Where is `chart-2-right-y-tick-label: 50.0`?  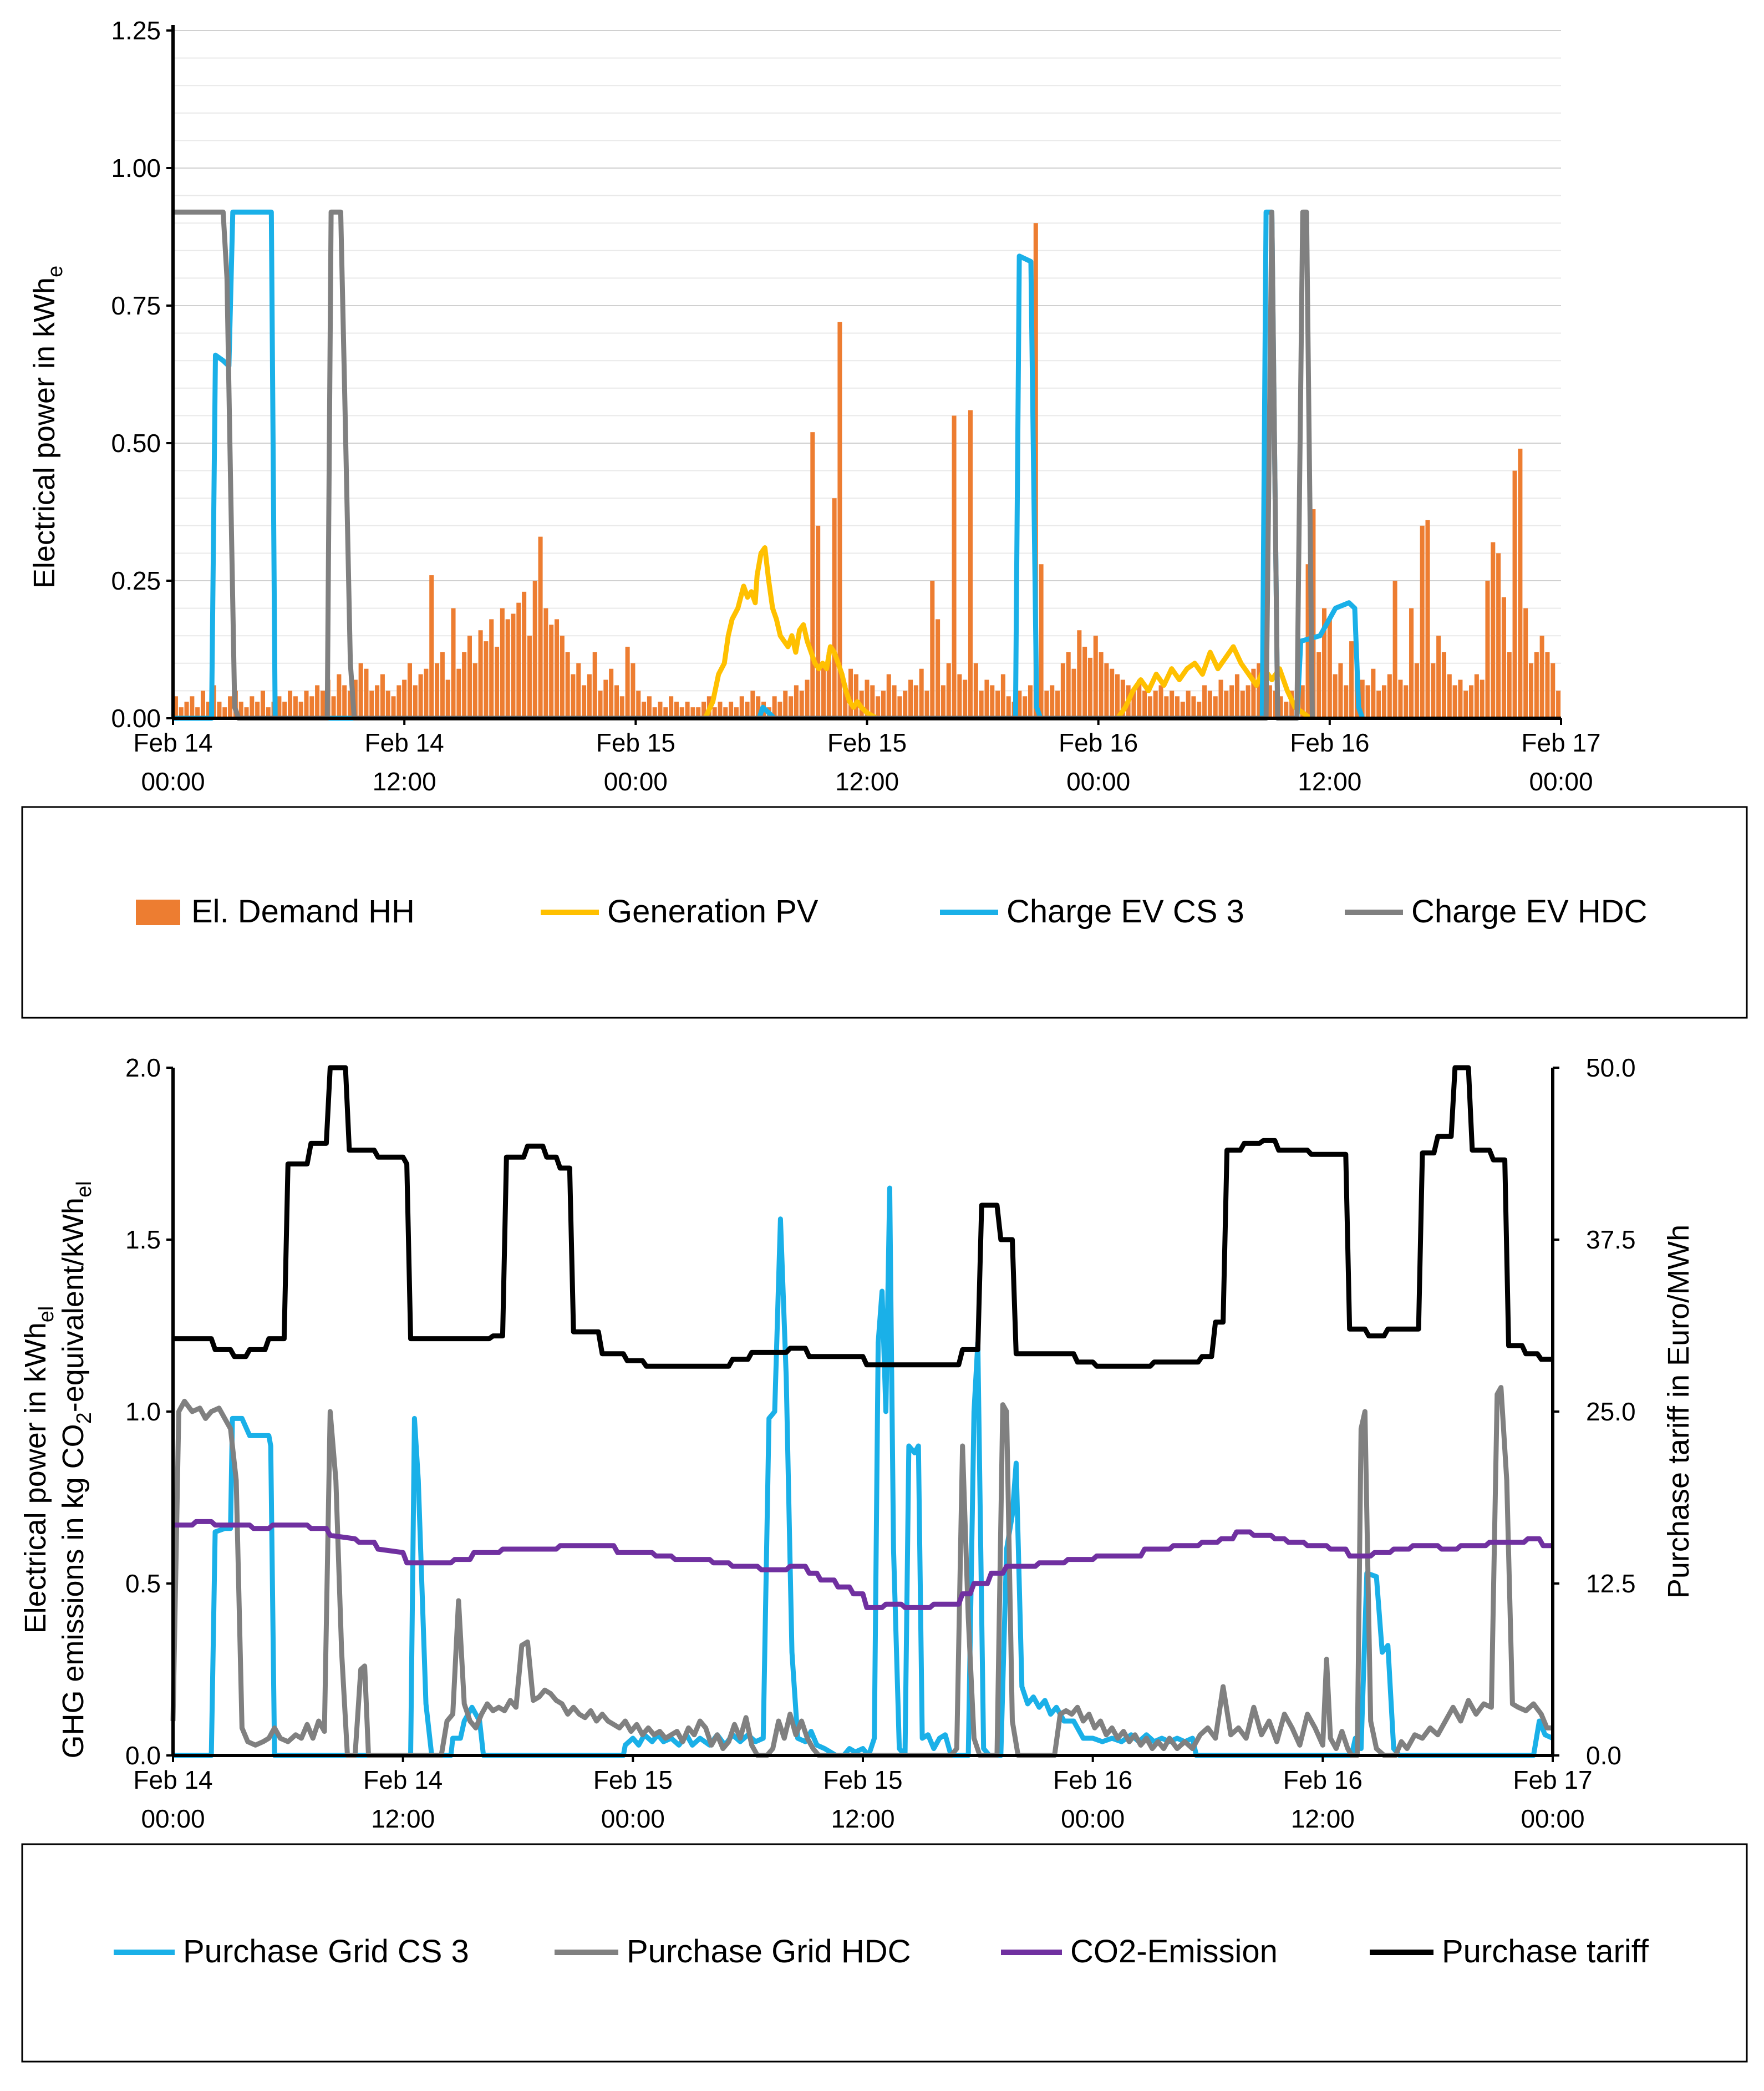
chart-2-right-y-tick-label: 50.0 is located at coordinates (1611, 1067).